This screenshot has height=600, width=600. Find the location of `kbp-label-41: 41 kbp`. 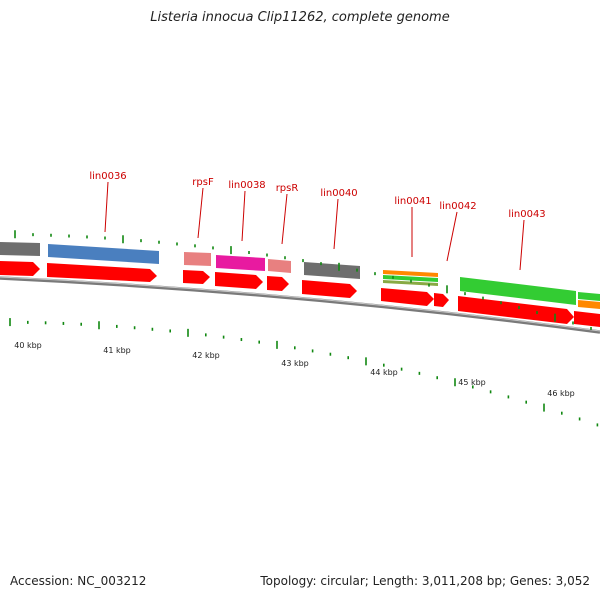

kbp-label-41: 41 kbp is located at coordinates (117, 350).